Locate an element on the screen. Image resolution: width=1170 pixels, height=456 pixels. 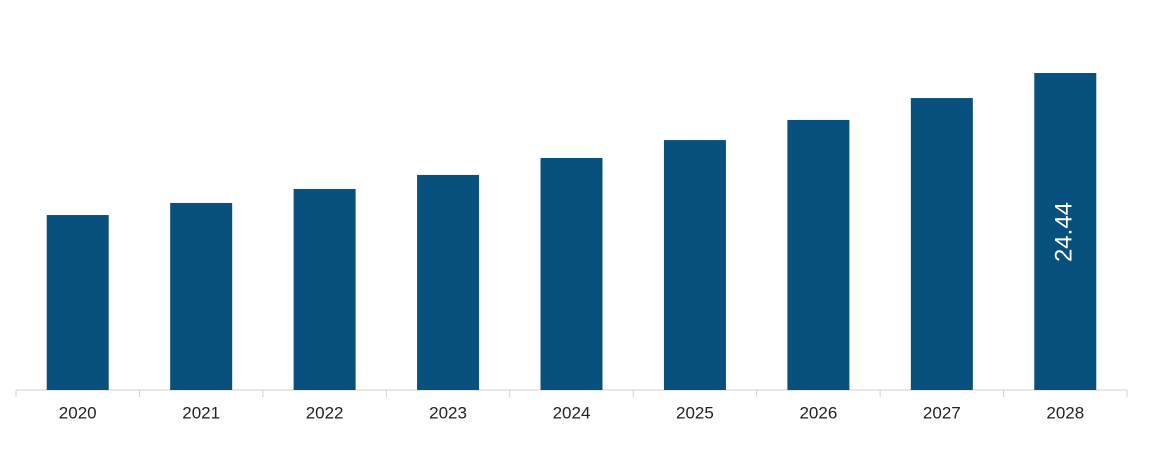
x-tick-label: 2027 is located at coordinates (942, 412).